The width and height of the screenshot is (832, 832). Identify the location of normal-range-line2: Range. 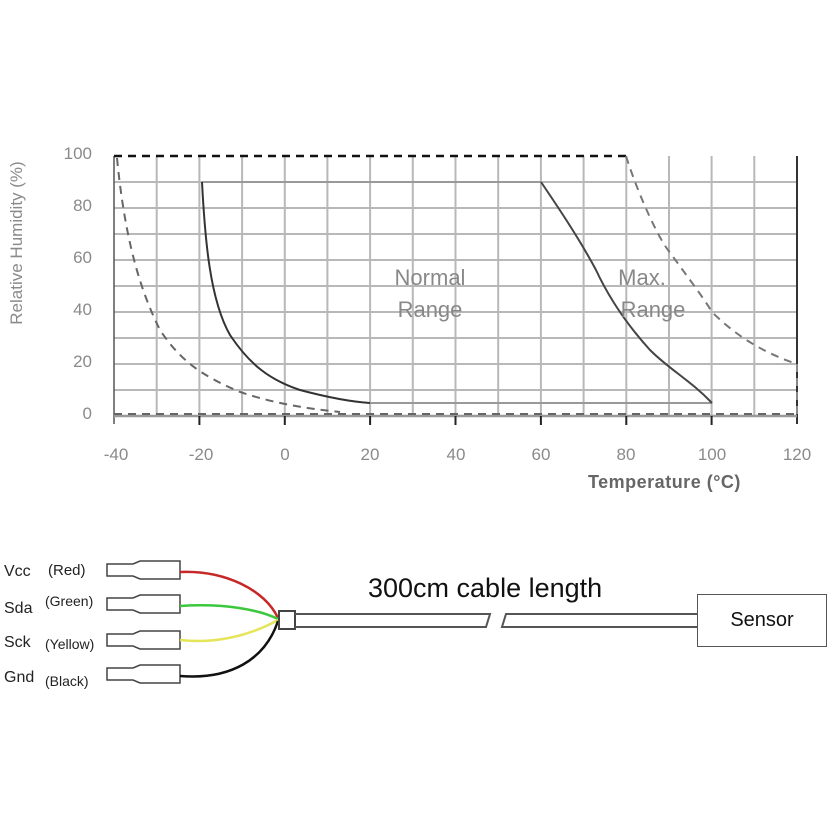
(430, 309).